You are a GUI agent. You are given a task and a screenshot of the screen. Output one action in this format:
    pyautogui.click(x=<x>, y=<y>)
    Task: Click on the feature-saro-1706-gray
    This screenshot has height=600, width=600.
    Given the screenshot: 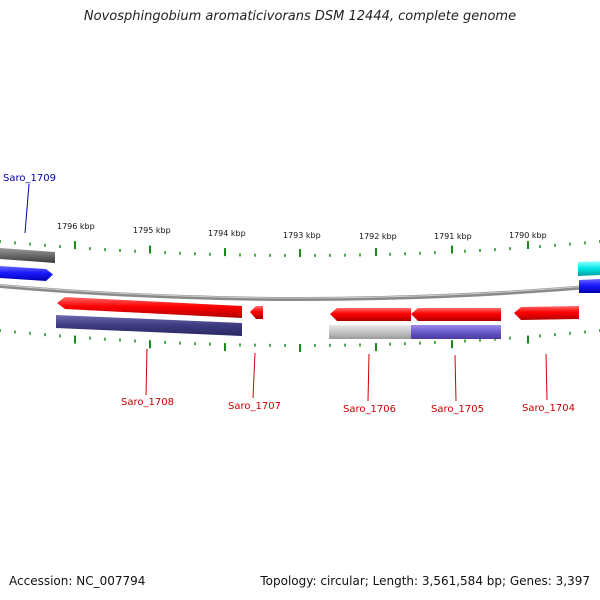 What is the action you would take?
    pyautogui.click(x=370, y=332)
    